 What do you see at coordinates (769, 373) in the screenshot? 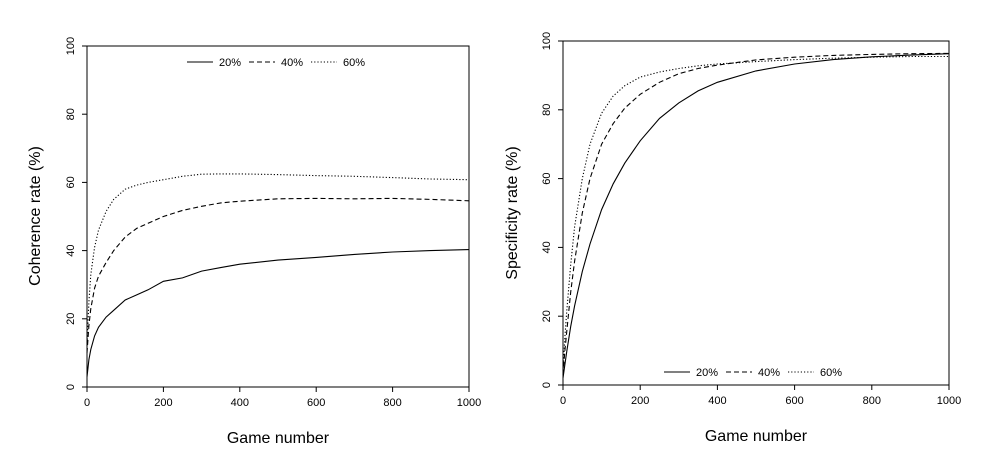
I see `specificity-legend-label-2: 40%` at bounding box center [769, 373].